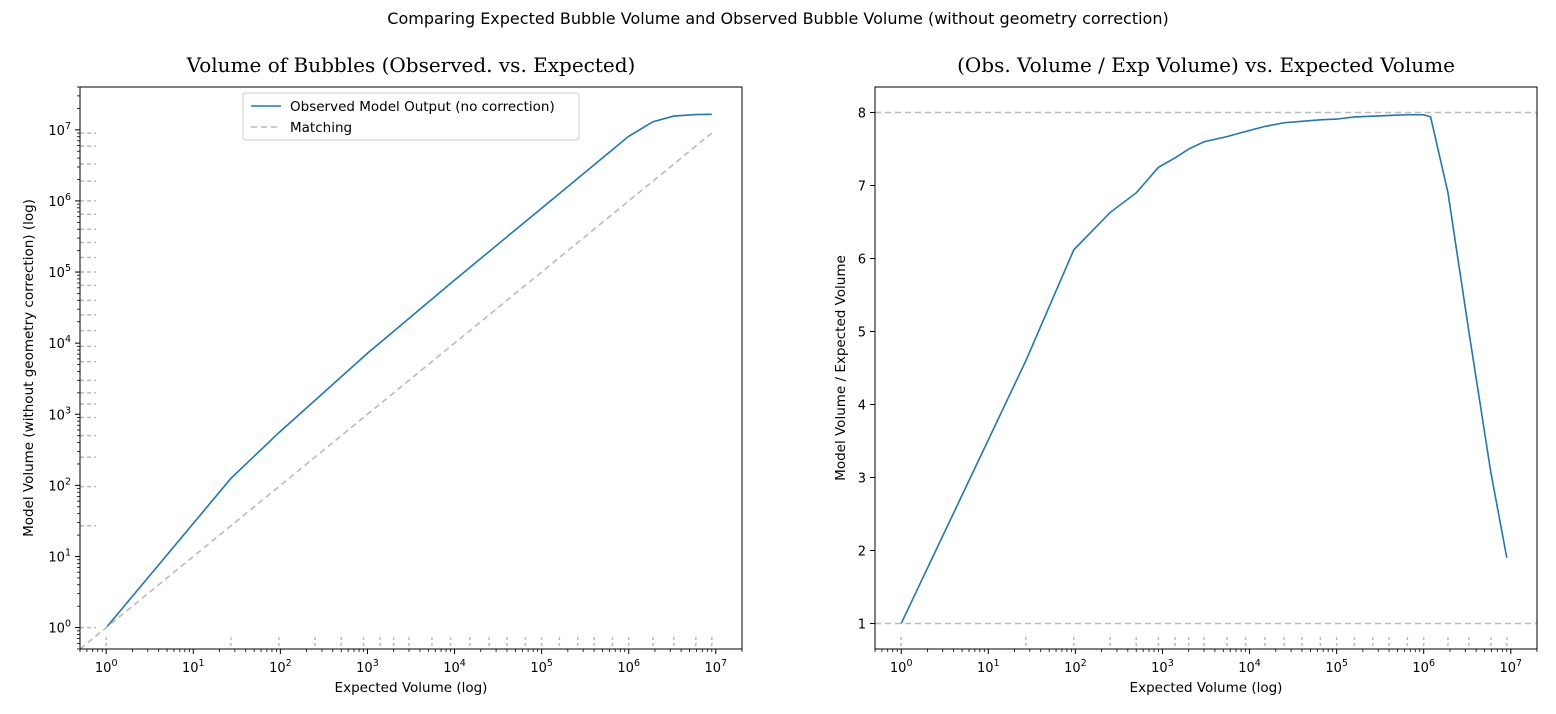  I want to click on legend-box, so click(411, 116).